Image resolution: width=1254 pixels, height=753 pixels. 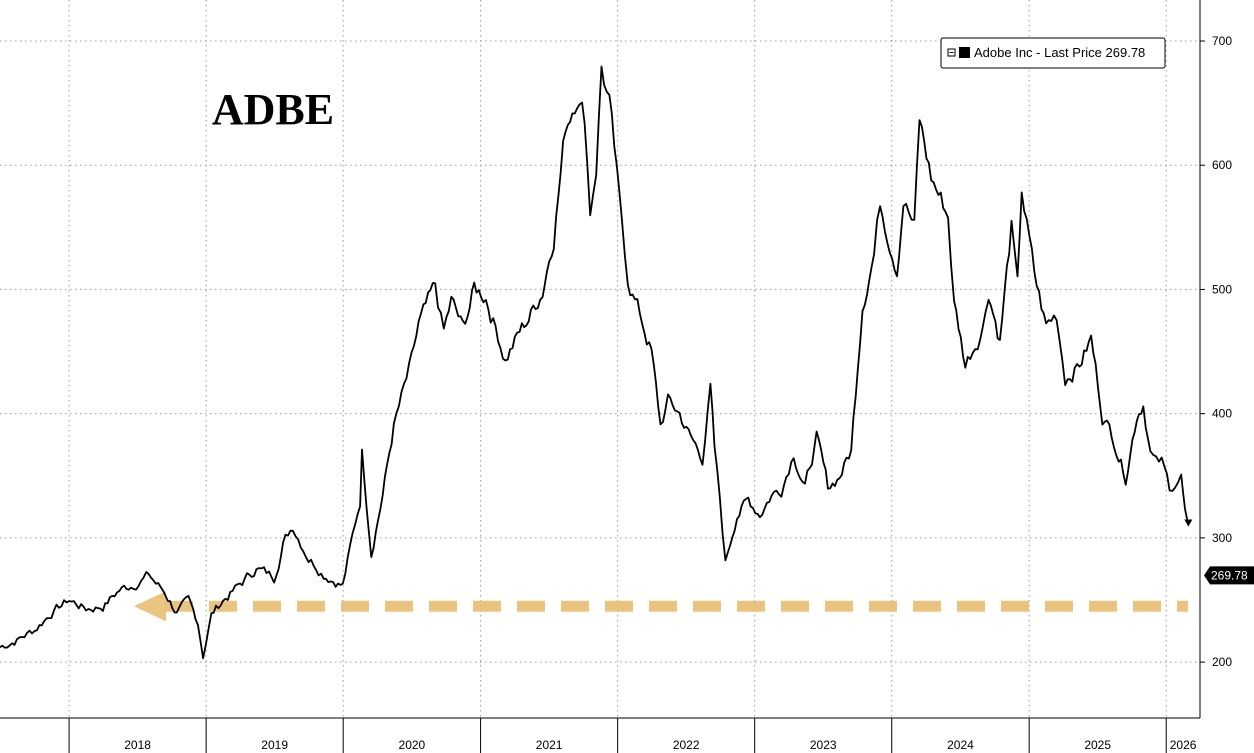 What do you see at coordinates (1097, 745) in the screenshot?
I see `x-tick-label: 2025` at bounding box center [1097, 745].